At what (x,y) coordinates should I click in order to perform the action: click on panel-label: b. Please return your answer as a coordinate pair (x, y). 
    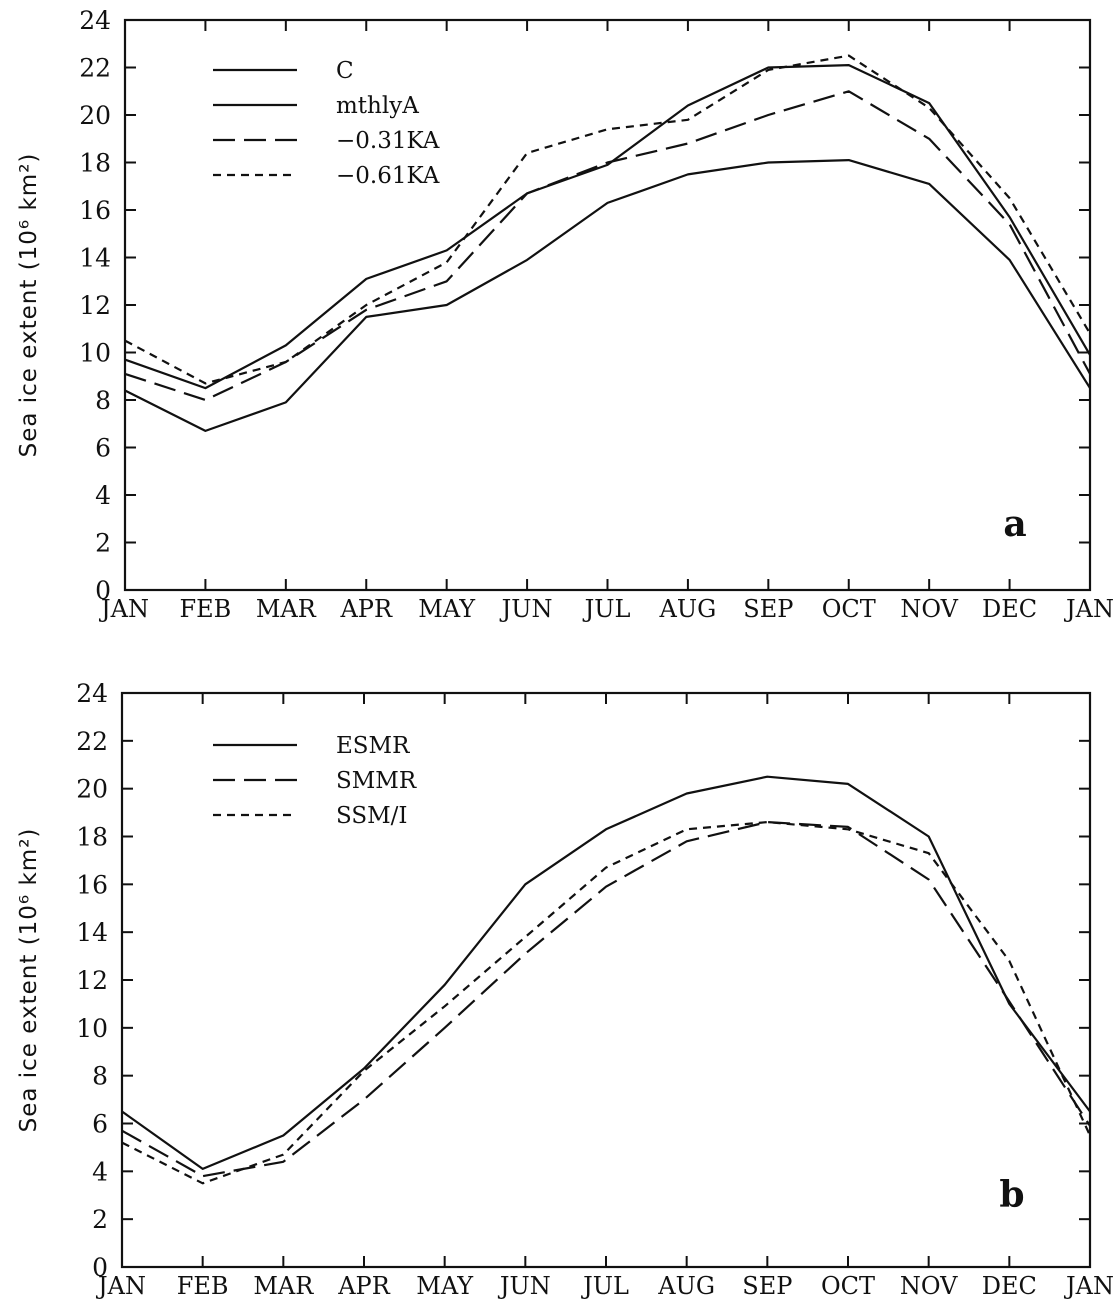
    Looking at the image, I should click on (1011, 1195).